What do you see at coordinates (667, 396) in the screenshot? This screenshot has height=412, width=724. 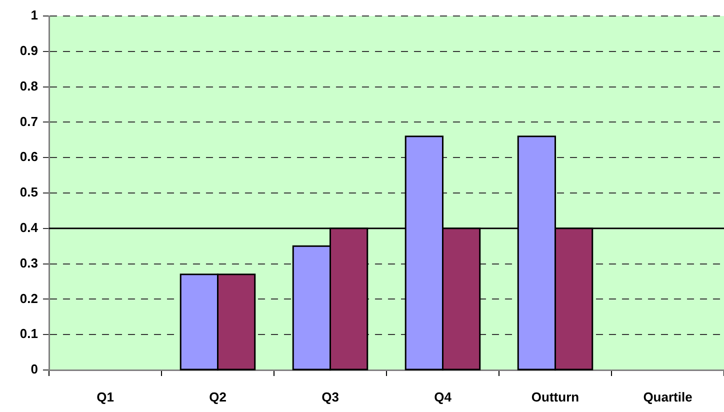 I see `x-tick-label: Quartile` at bounding box center [667, 396].